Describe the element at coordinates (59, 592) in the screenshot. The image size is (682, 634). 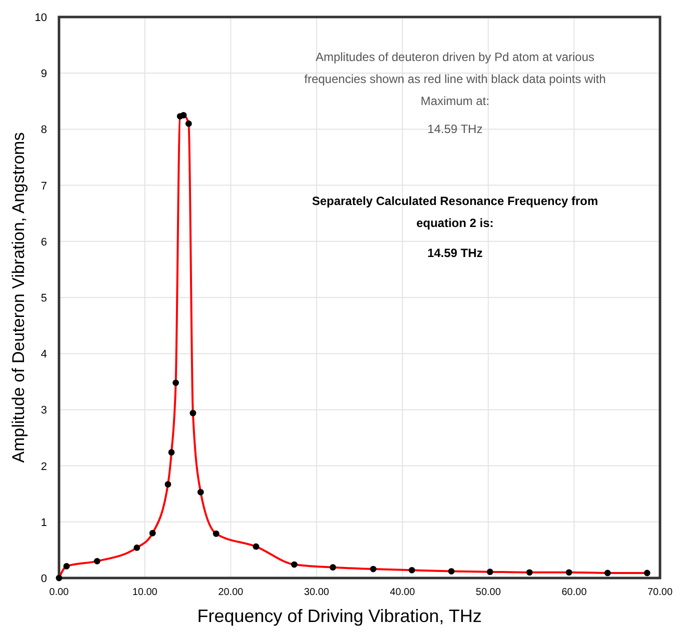
I see `x-tick-label: 0.00` at that location.